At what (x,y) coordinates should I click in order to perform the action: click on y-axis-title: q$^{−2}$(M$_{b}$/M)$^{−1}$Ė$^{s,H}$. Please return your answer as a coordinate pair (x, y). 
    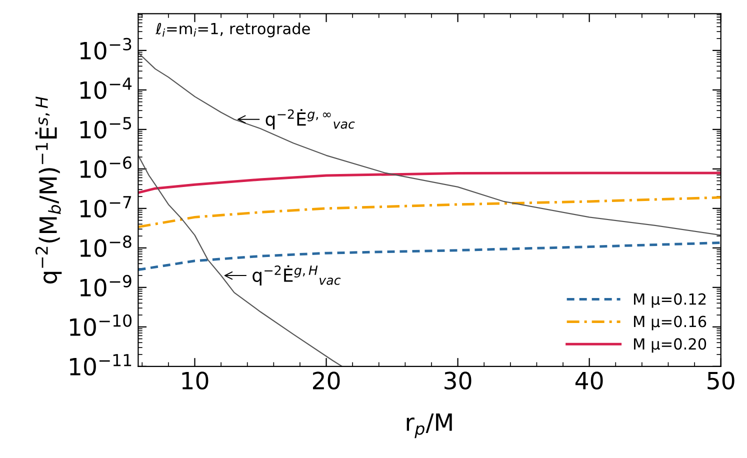
    Looking at the image, I should click on (48, 190).